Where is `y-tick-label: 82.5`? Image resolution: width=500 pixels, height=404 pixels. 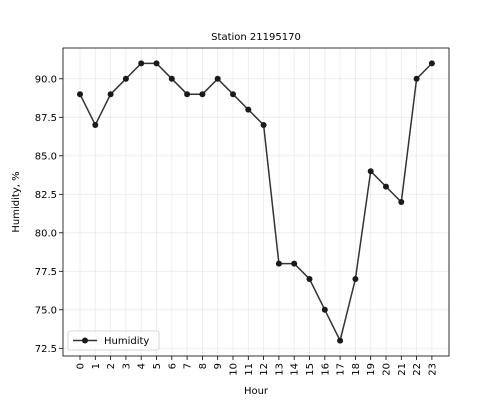
y-tick-label: 82.5 is located at coordinates (46, 195).